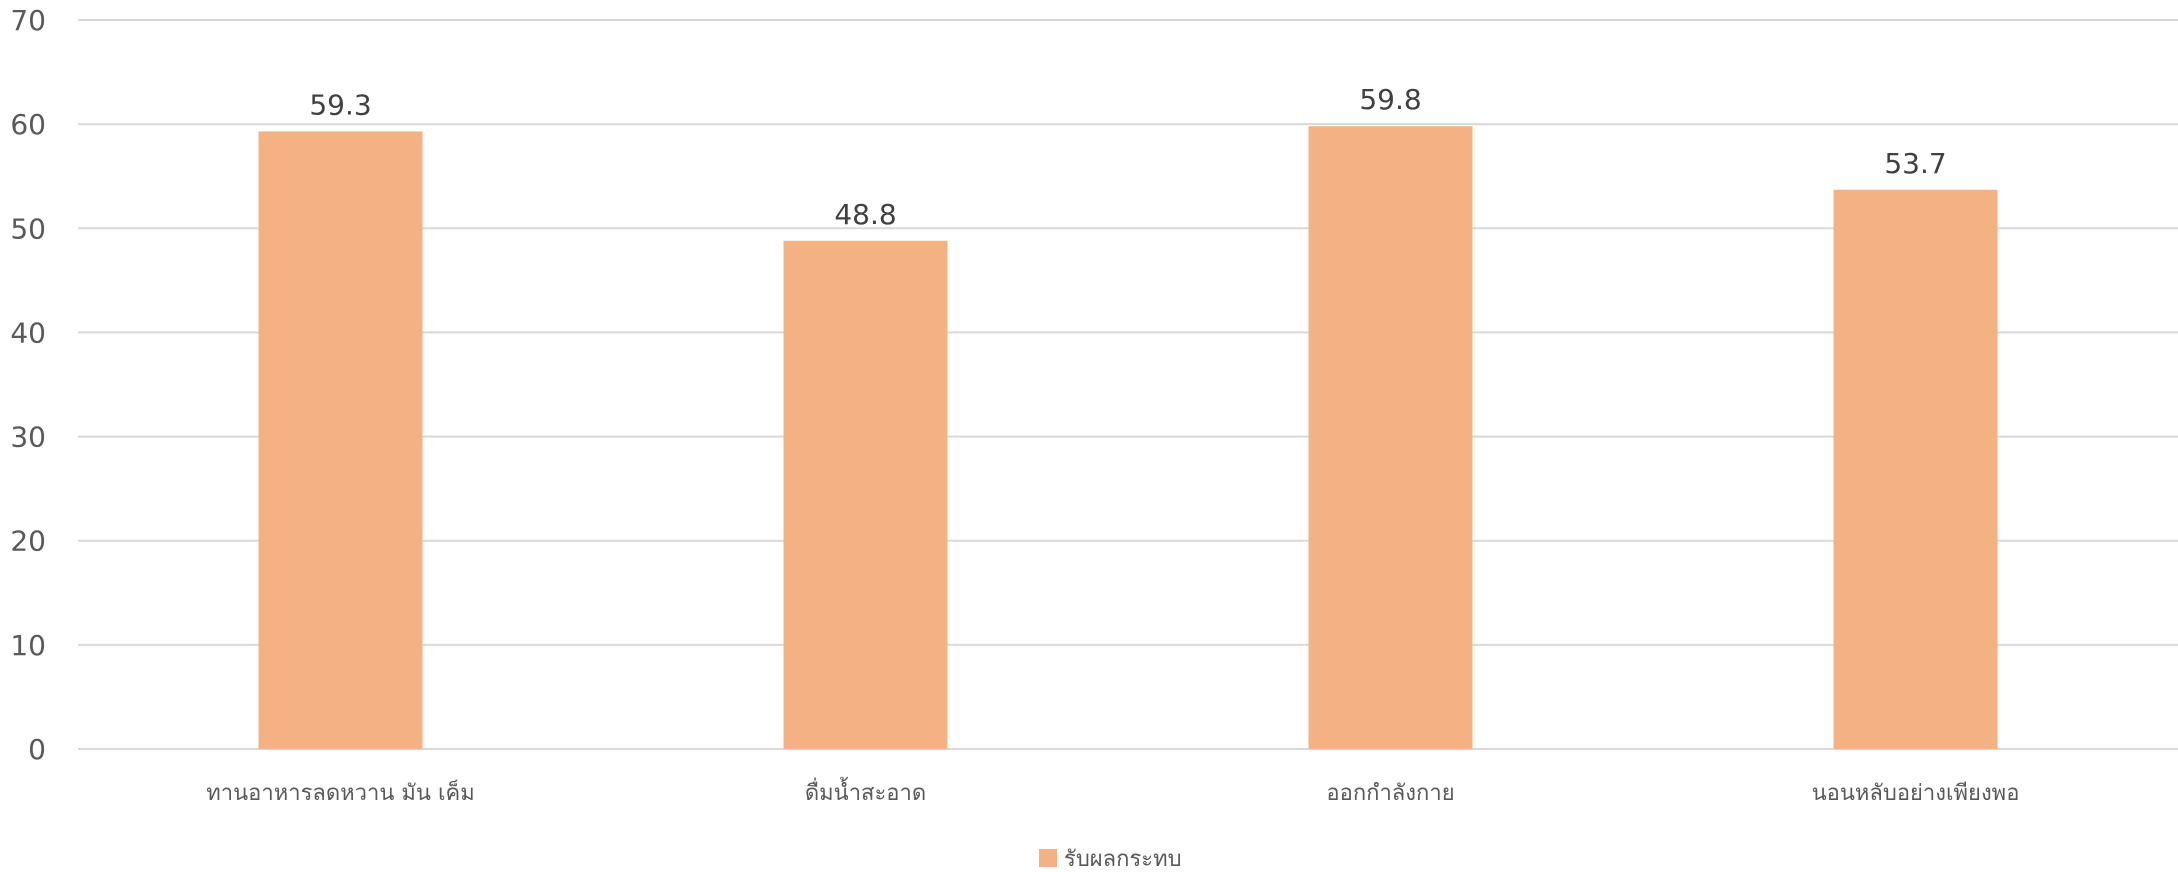 This screenshot has width=2178, height=872. Describe the element at coordinates (37, 749) in the screenshot. I see `y-tick-label: 0` at that location.